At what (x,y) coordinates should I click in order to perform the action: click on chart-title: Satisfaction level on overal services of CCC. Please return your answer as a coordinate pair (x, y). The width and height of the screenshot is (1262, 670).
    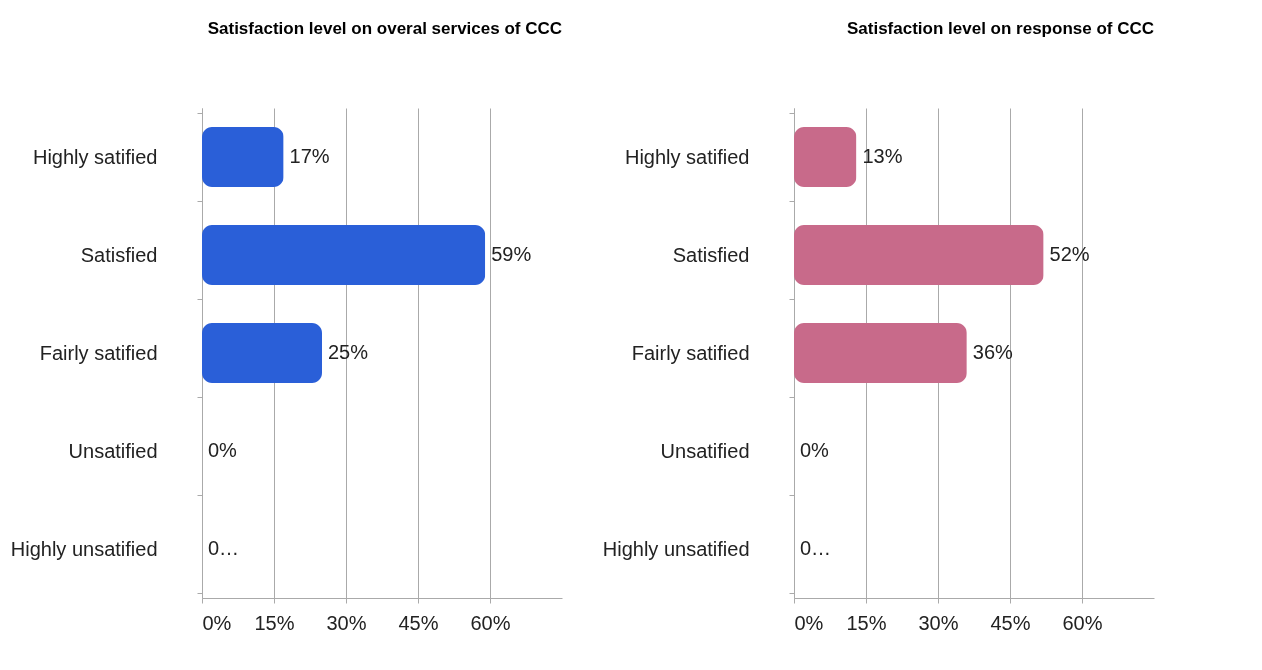
    Looking at the image, I should click on (384, 28).